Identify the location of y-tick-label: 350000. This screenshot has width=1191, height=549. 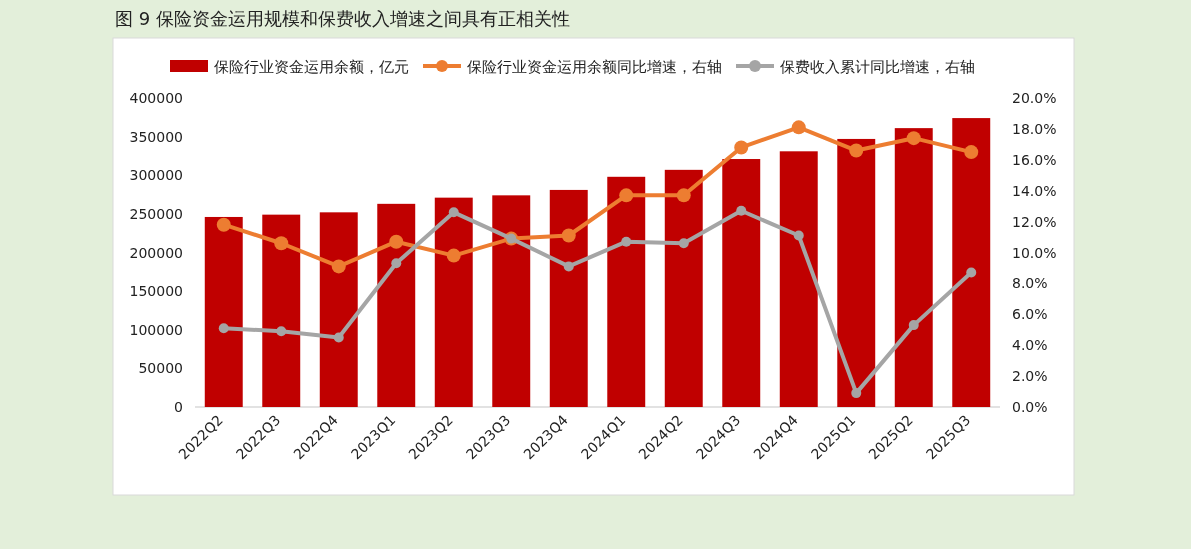
(156, 136).